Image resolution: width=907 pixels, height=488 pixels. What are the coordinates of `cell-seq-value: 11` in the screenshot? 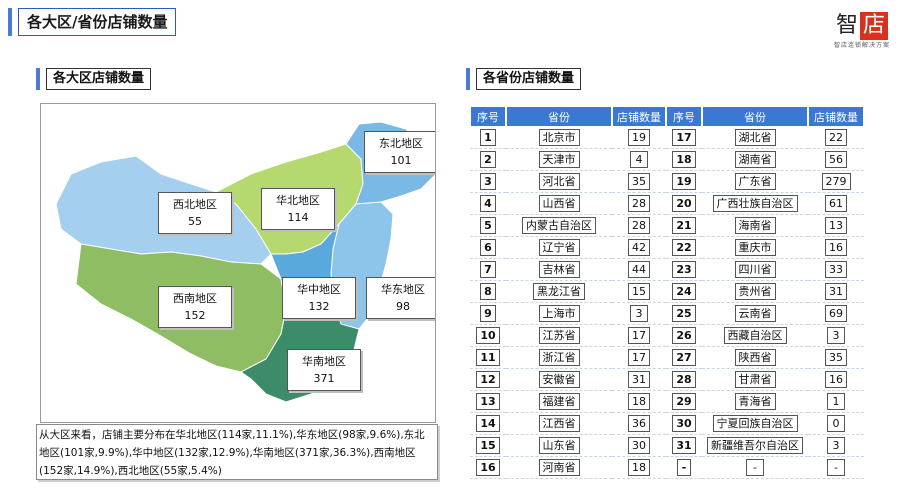 It's located at (488, 357).